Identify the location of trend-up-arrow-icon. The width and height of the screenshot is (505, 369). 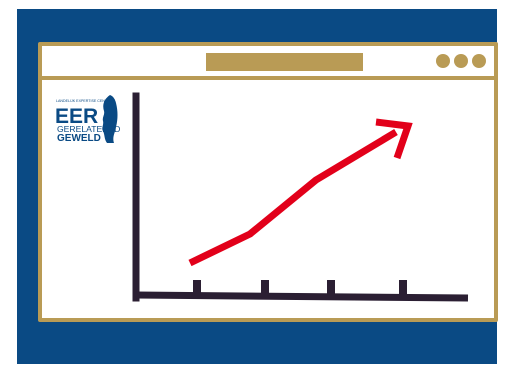
(394, 139).